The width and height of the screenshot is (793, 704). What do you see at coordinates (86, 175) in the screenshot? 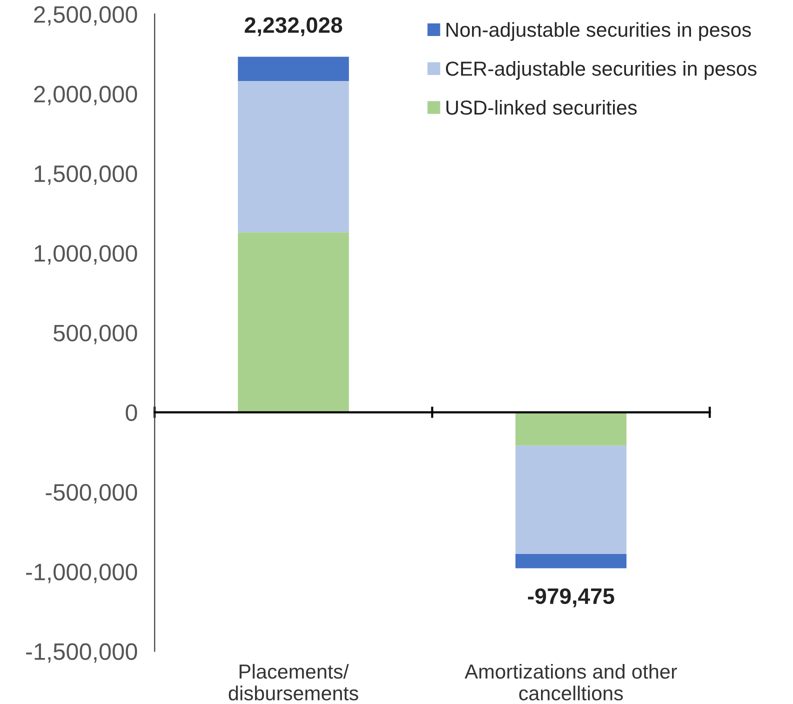
I see `y-tick-label: 1,500,000` at bounding box center [86, 175].